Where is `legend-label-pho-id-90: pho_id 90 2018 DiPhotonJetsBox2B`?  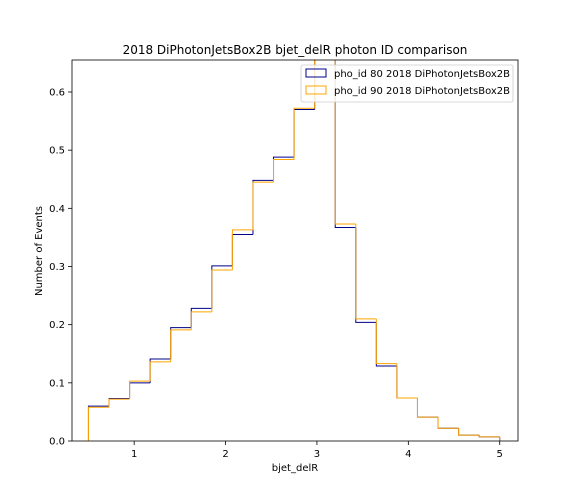
legend-label-pho-id-90: pho_id 90 2018 DiPhotonJetsBox2B is located at coordinates (422, 91).